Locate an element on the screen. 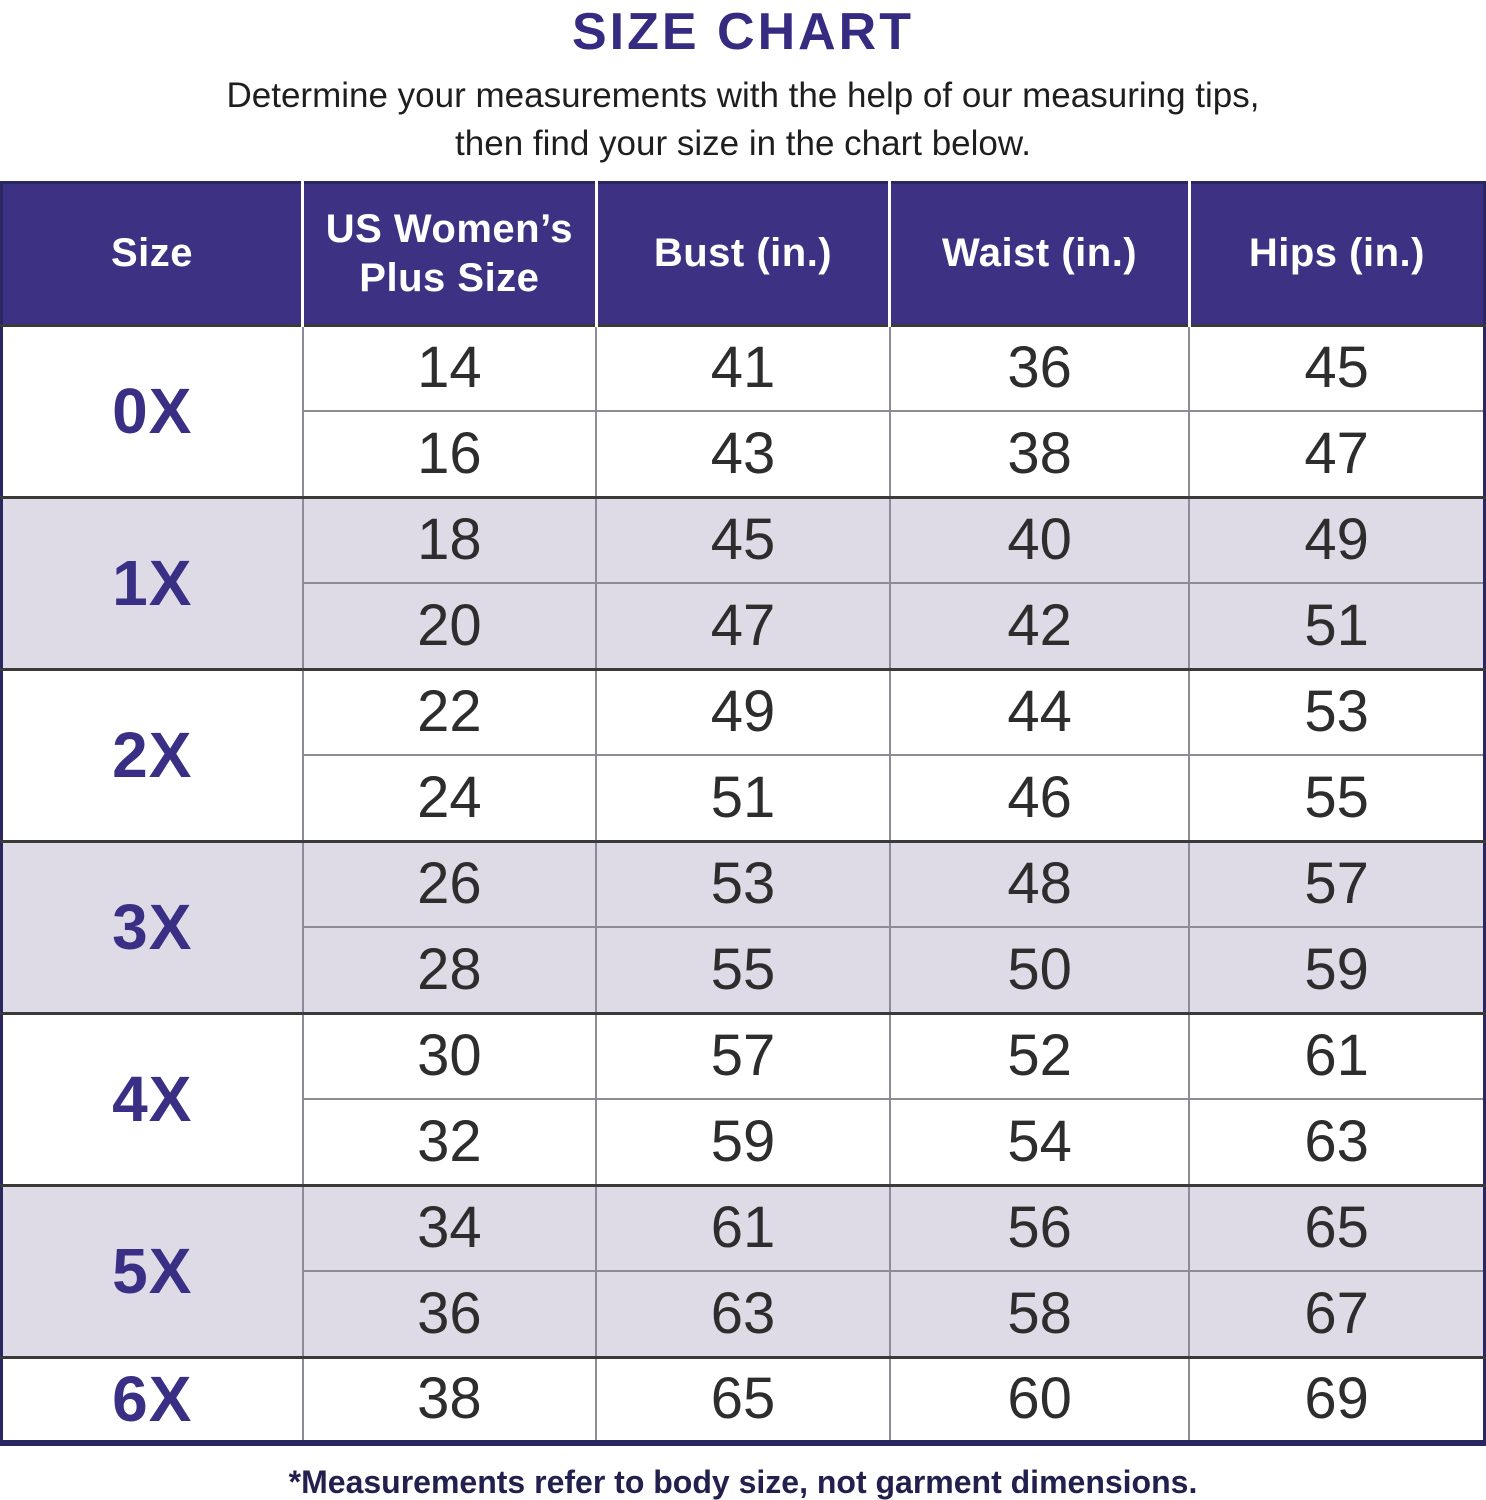 The width and height of the screenshot is (1486, 1500). size-group-label-2x: 2X is located at coordinates (152, 754).